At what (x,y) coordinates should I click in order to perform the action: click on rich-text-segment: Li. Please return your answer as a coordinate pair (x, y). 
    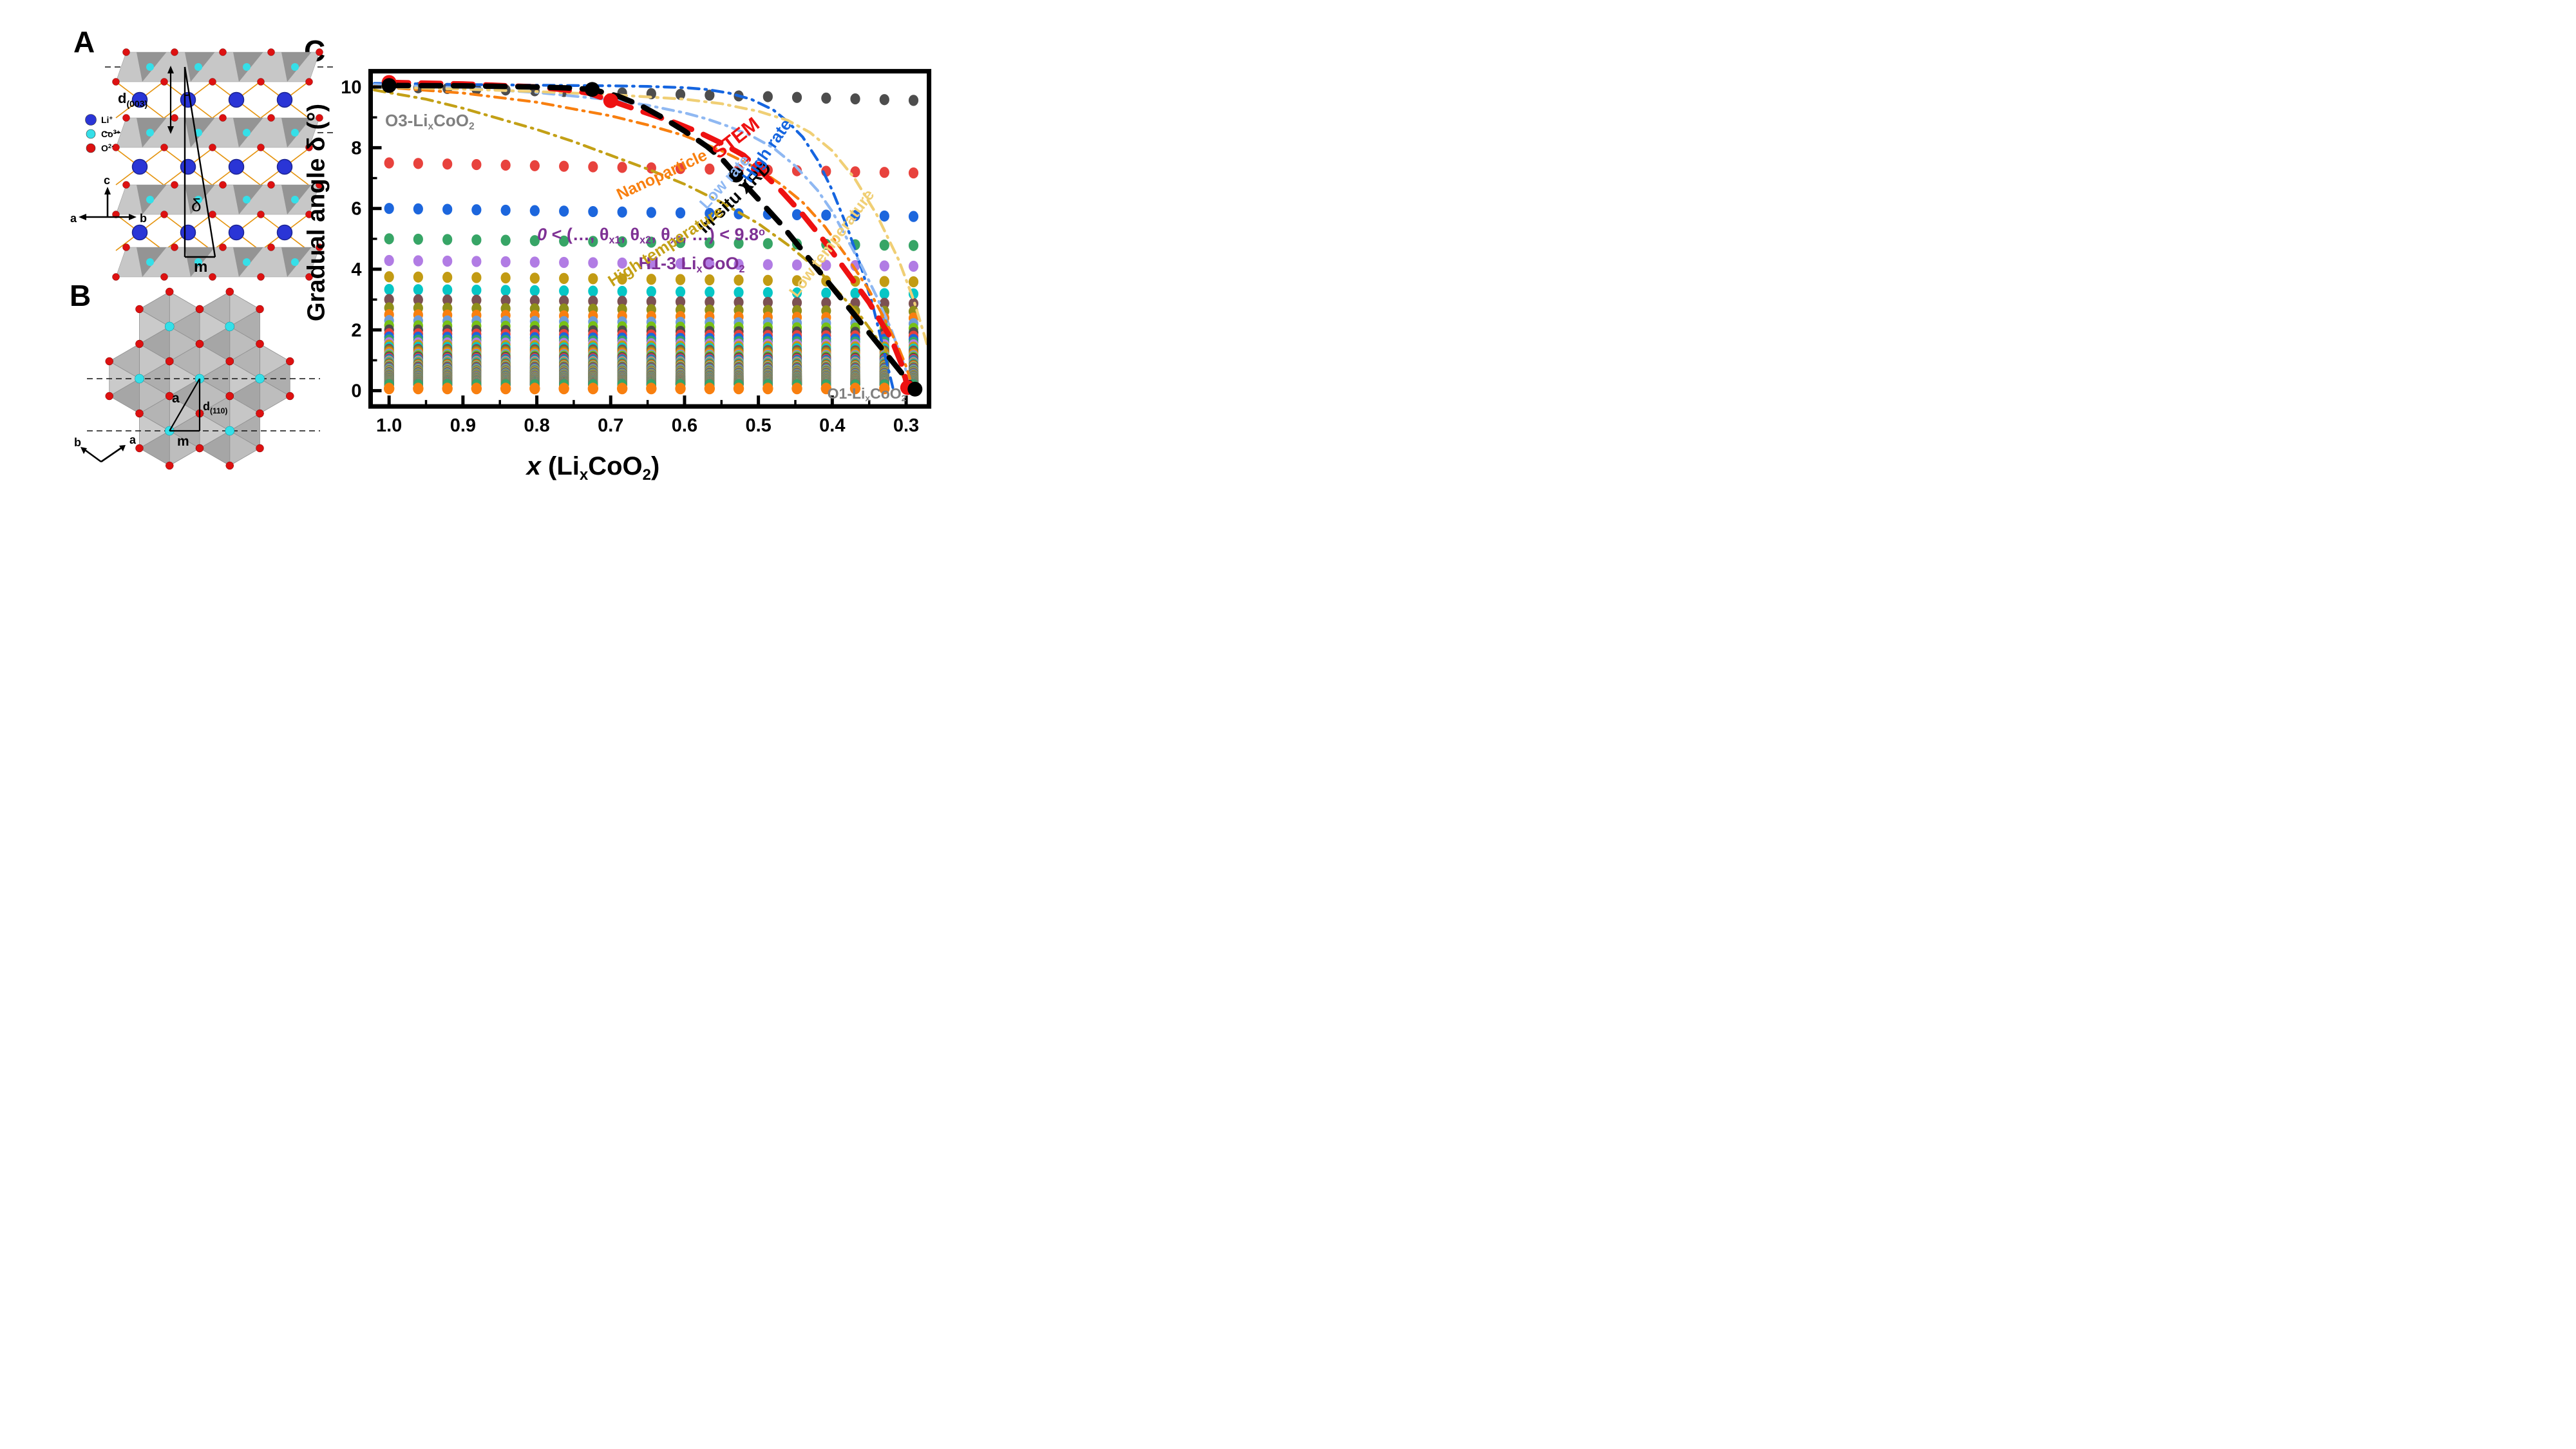
    Looking at the image, I should click on (568, 466).